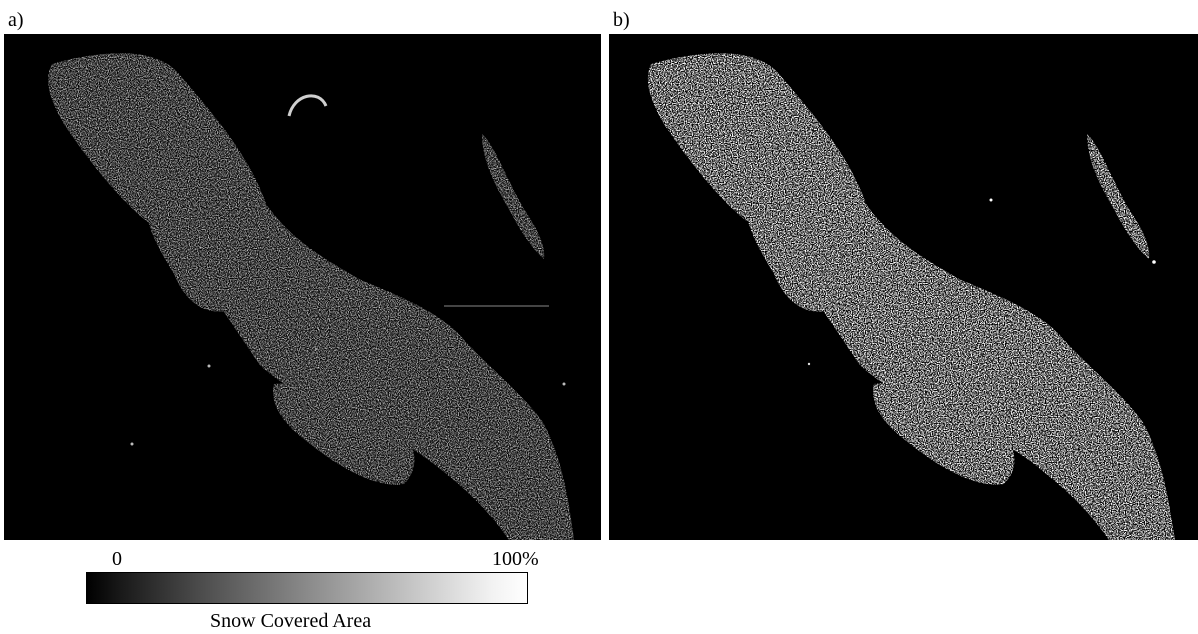 This screenshot has width=1198, height=634. I want to click on colorbar-max-label: 100%, so click(515, 559).